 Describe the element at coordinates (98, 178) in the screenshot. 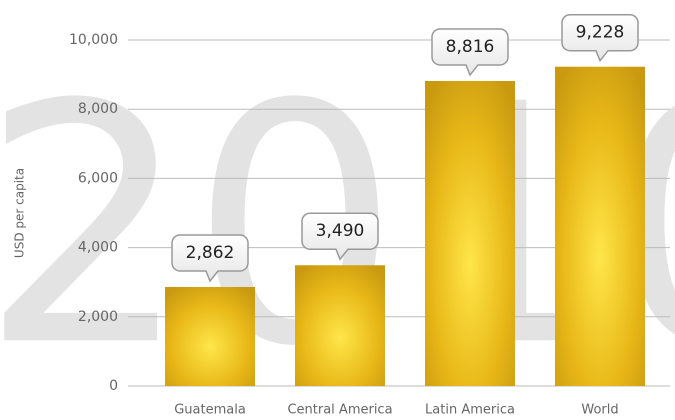

I see `y-tick-label: 6,000` at that location.